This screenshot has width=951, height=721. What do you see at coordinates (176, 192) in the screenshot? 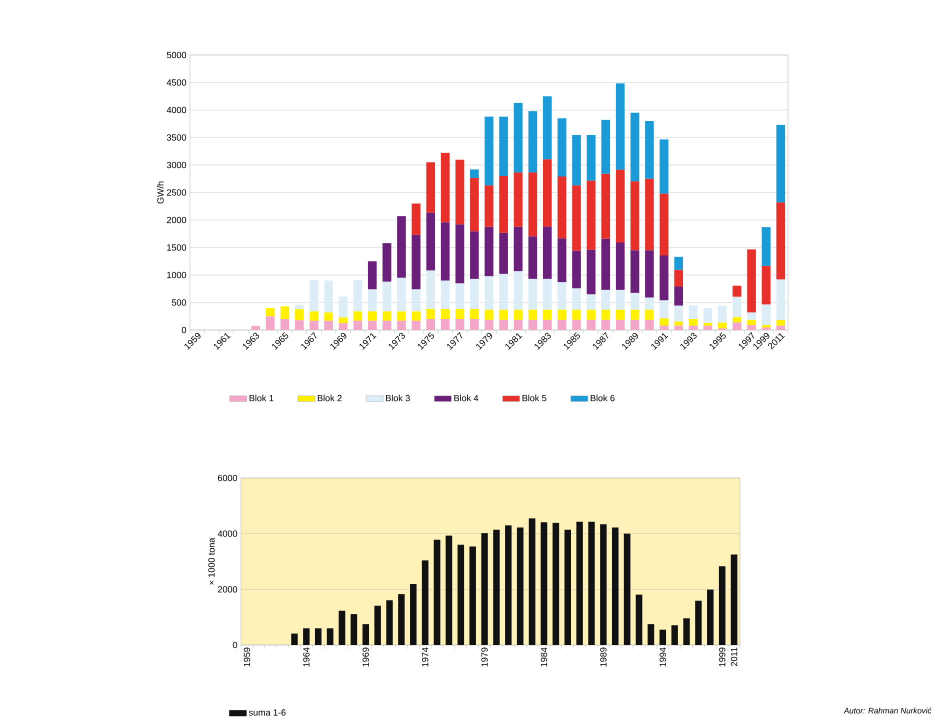
I see `y-tick-label: 2500` at bounding box center [176, 192].